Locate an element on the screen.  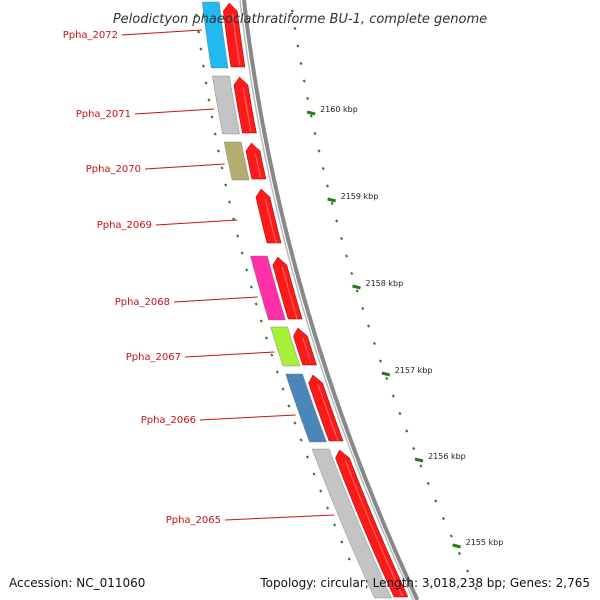
cog-box-Ppha_2066 is located at coordinates (306, 408).